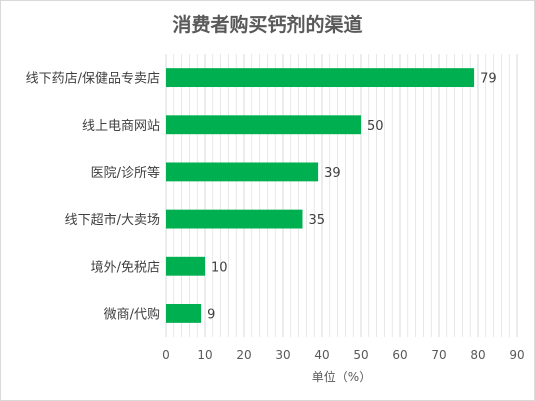 Image resolution: width=535 pixels, height=401 pixels. Describe the element at coordinates (488, 79) in the screenshot. I see `data-label: 79` at that location.